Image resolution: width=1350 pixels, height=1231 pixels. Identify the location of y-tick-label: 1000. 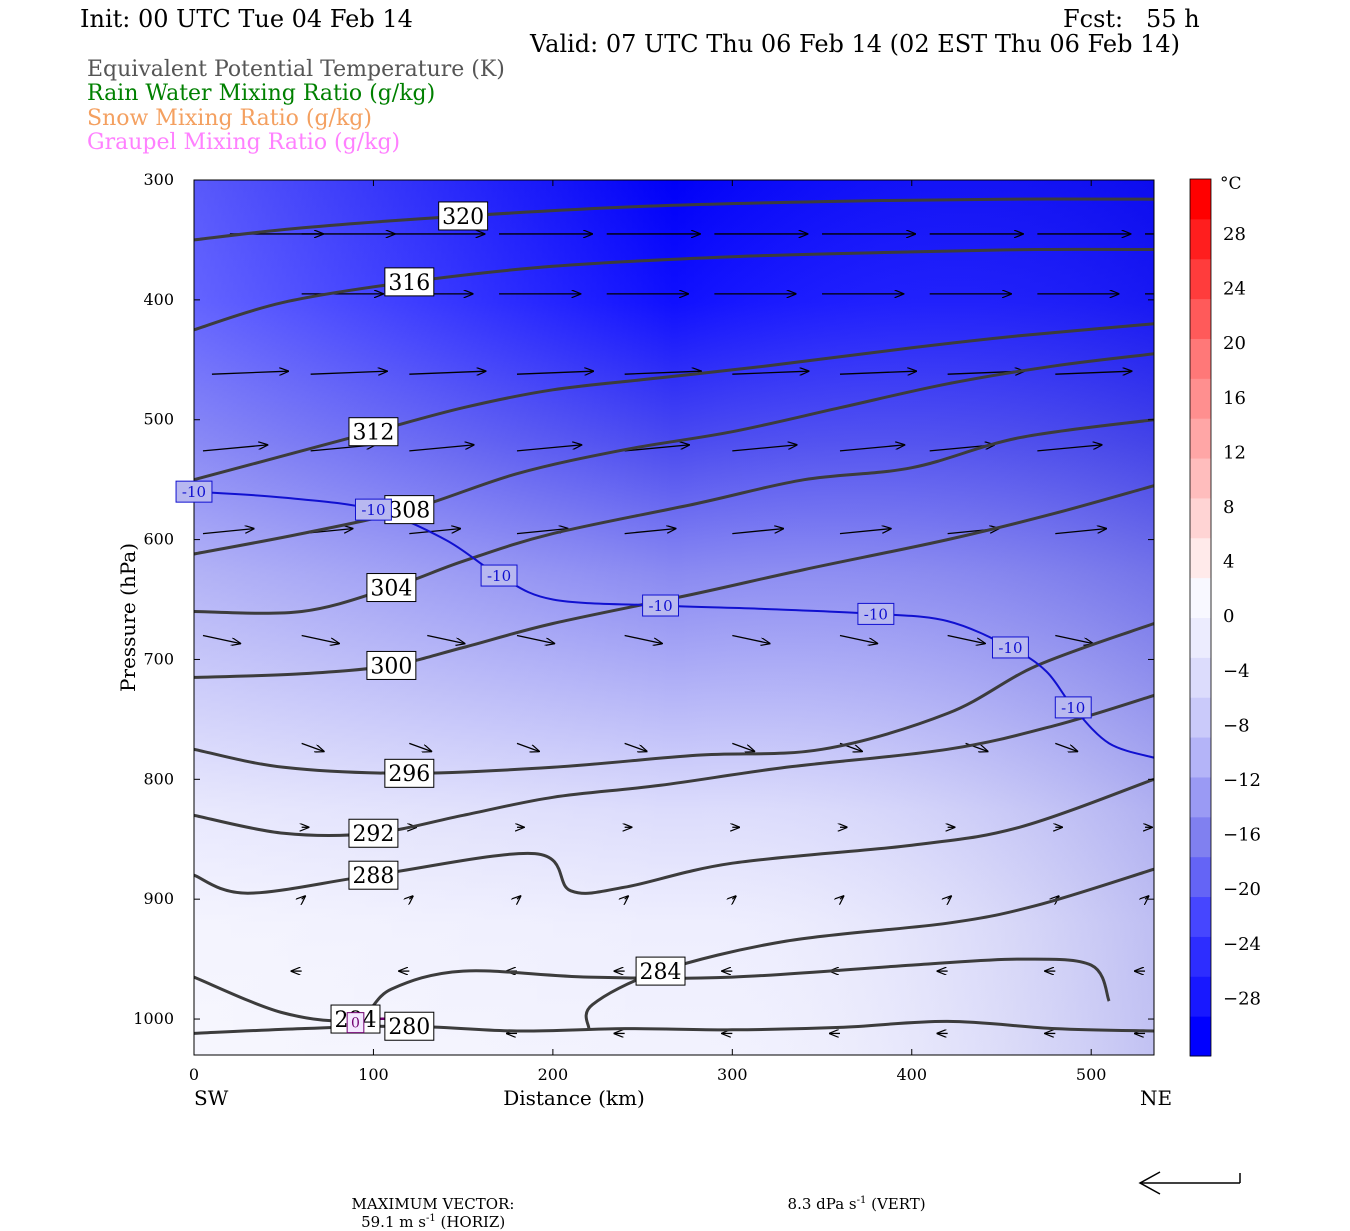
(153, 1018).